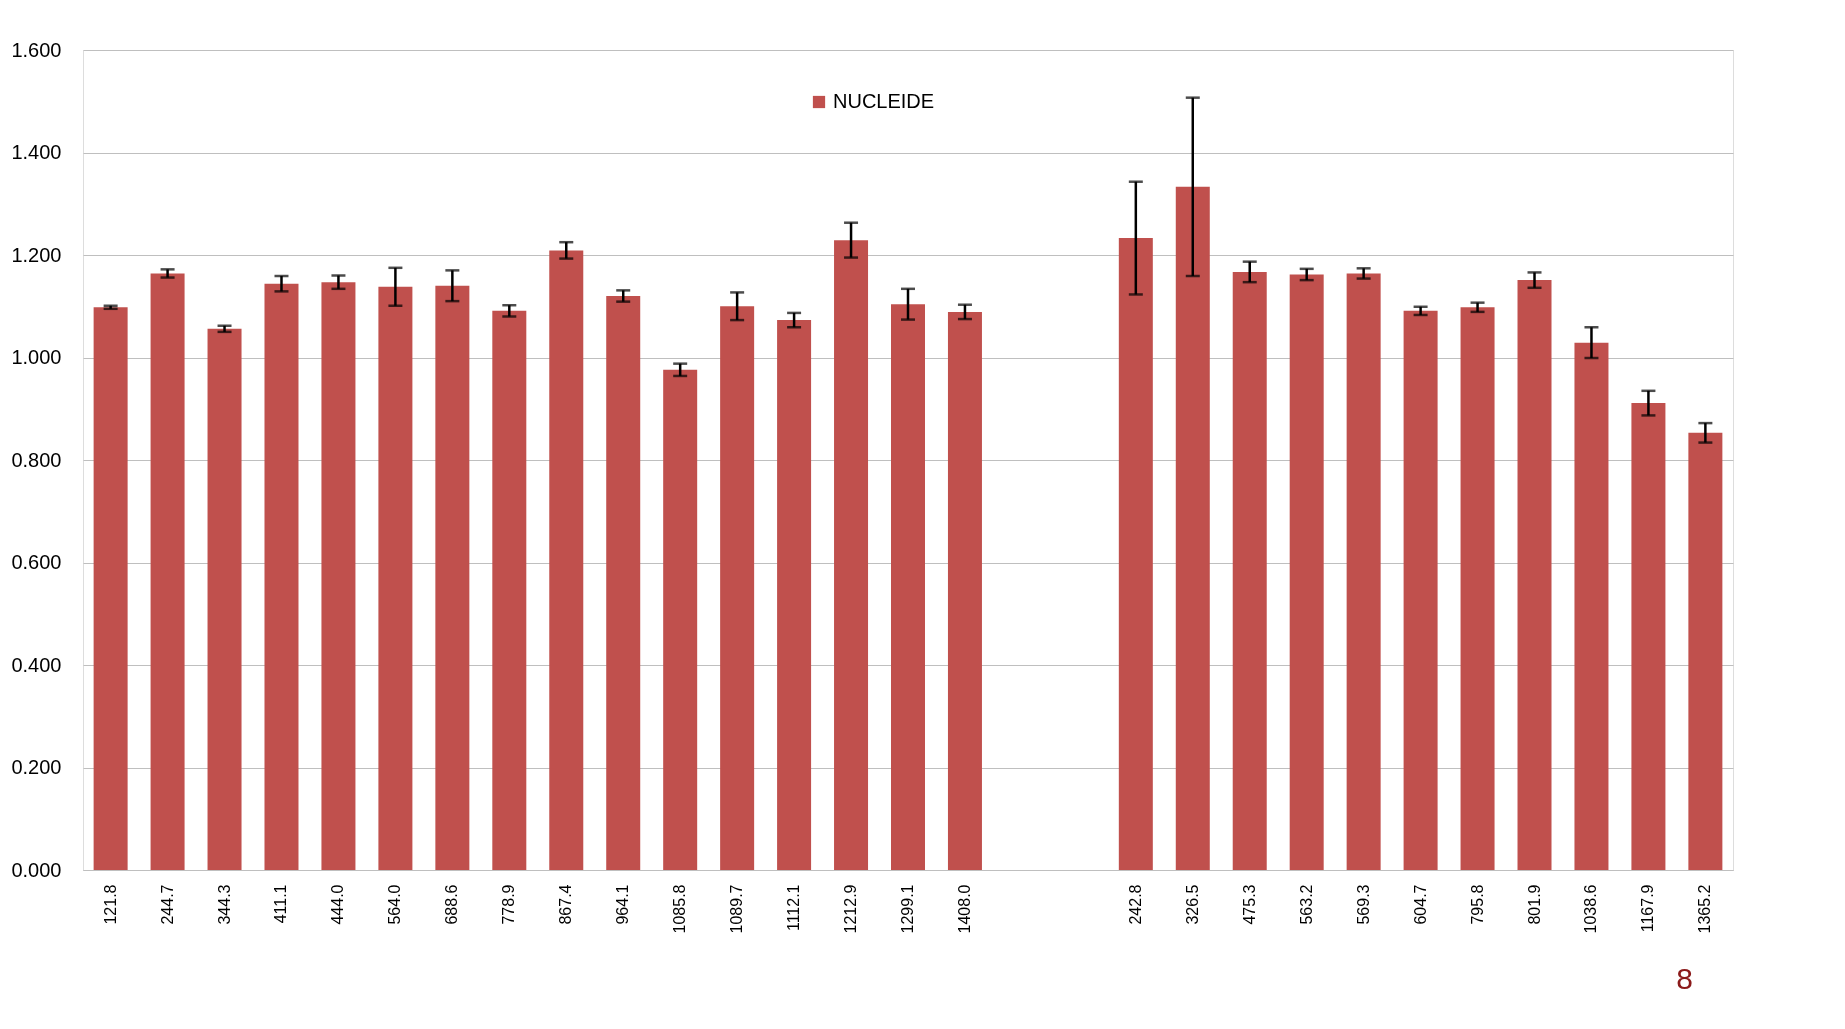 The width and height of the screenshot is (1845, 1029). Describe the element at coordinates (36, 459) in the screenshot. I see `y-tick-label: 0.800` at that location.